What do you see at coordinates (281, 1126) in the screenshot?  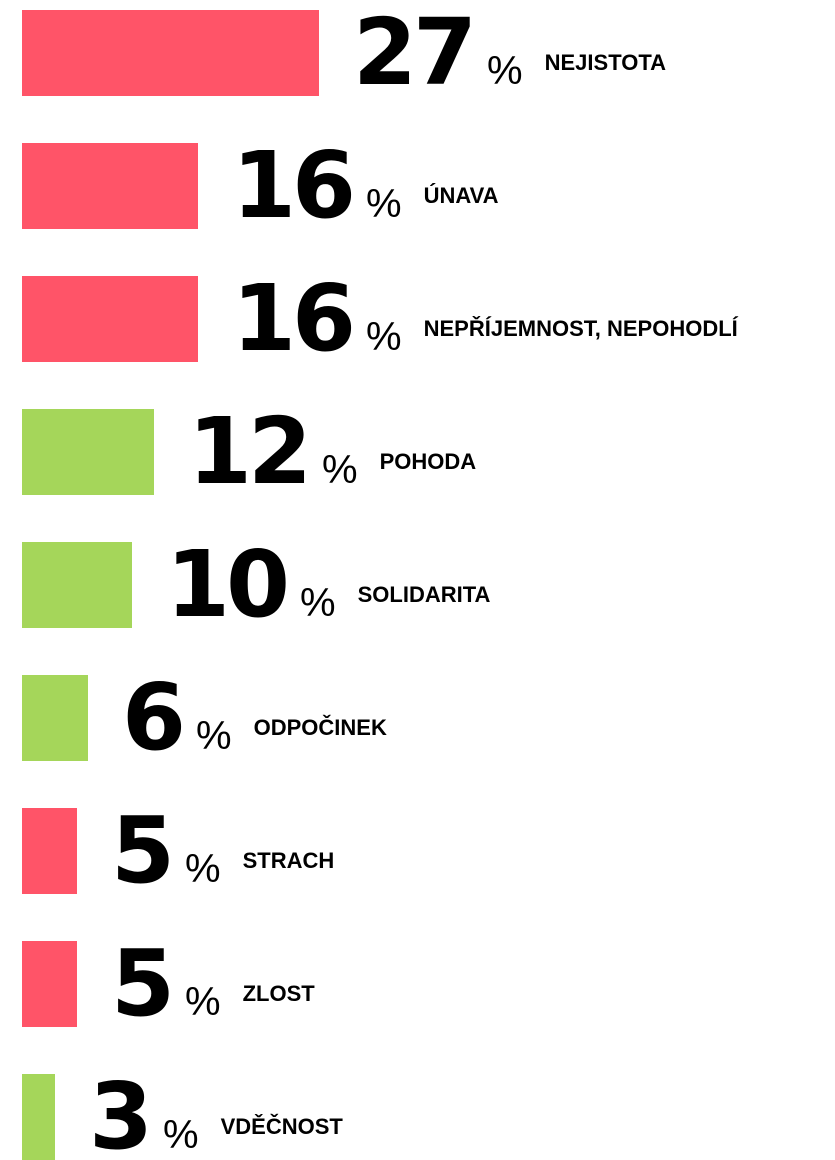 I see `category-label: VDĚČNOST` at bounding box center [281, 1126].